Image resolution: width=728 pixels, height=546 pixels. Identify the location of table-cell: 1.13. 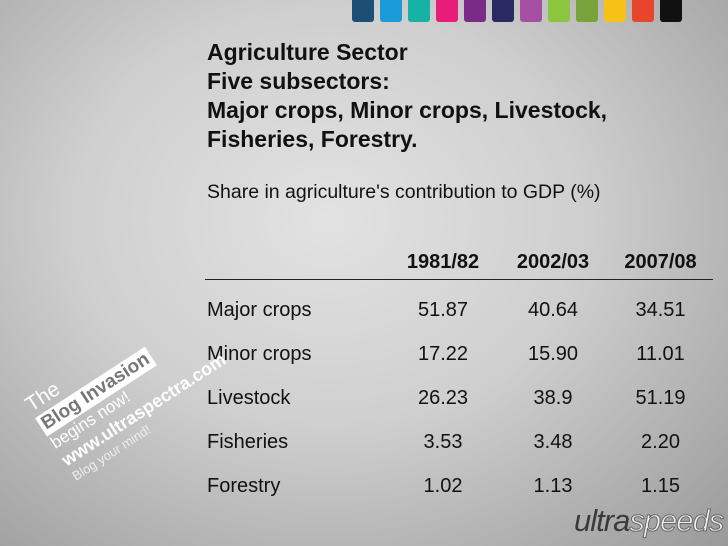
(553, 485).